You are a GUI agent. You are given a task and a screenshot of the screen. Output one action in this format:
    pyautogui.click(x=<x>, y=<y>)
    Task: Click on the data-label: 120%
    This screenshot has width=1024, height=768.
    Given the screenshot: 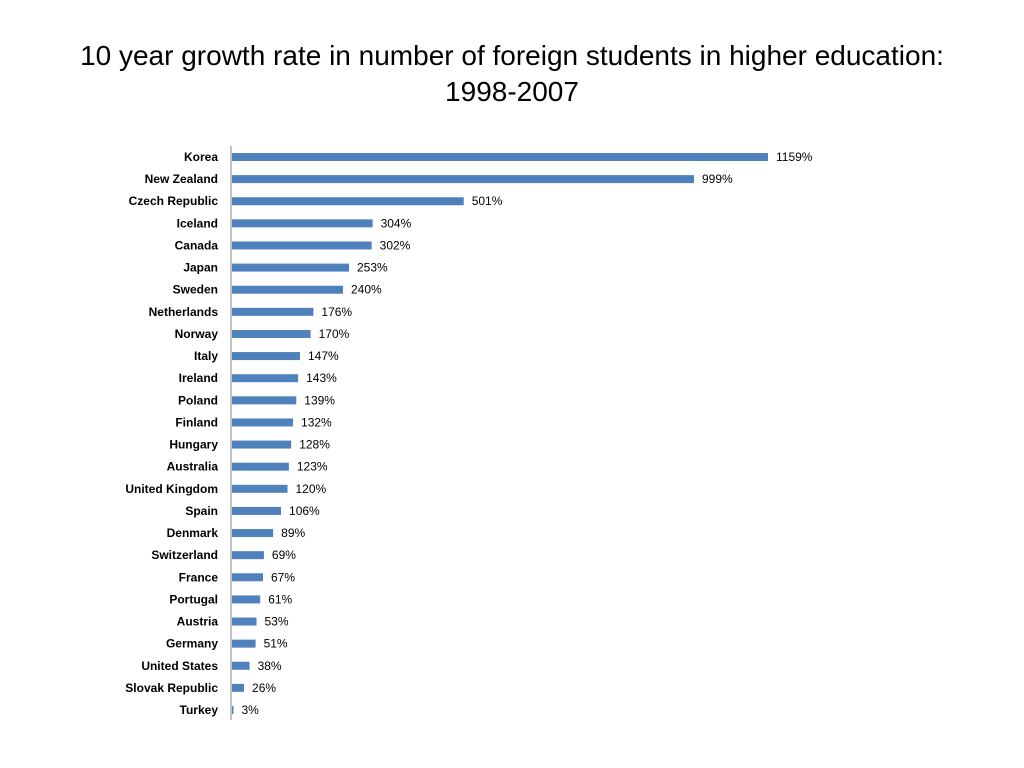 What is the action you would take?
    pyautogui.click(x=310, y=489)
    